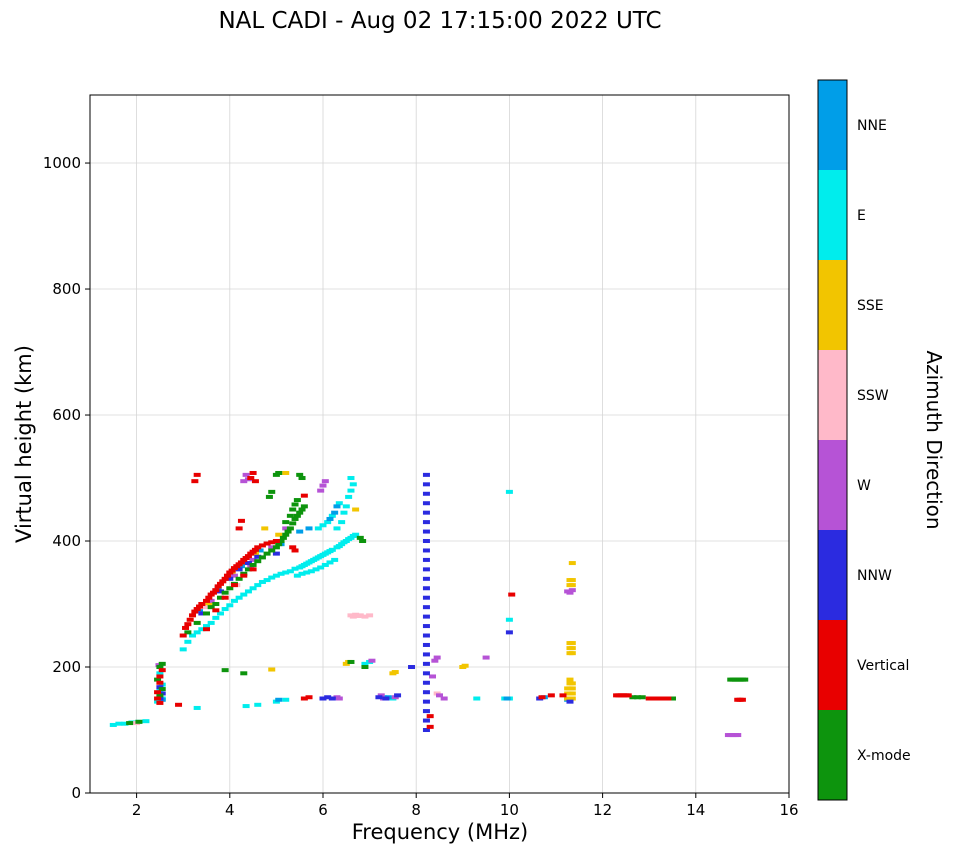 This screenshot has height=857, width=958. I want to click on colorbar-category-label: X-mode, so click(884, 756).